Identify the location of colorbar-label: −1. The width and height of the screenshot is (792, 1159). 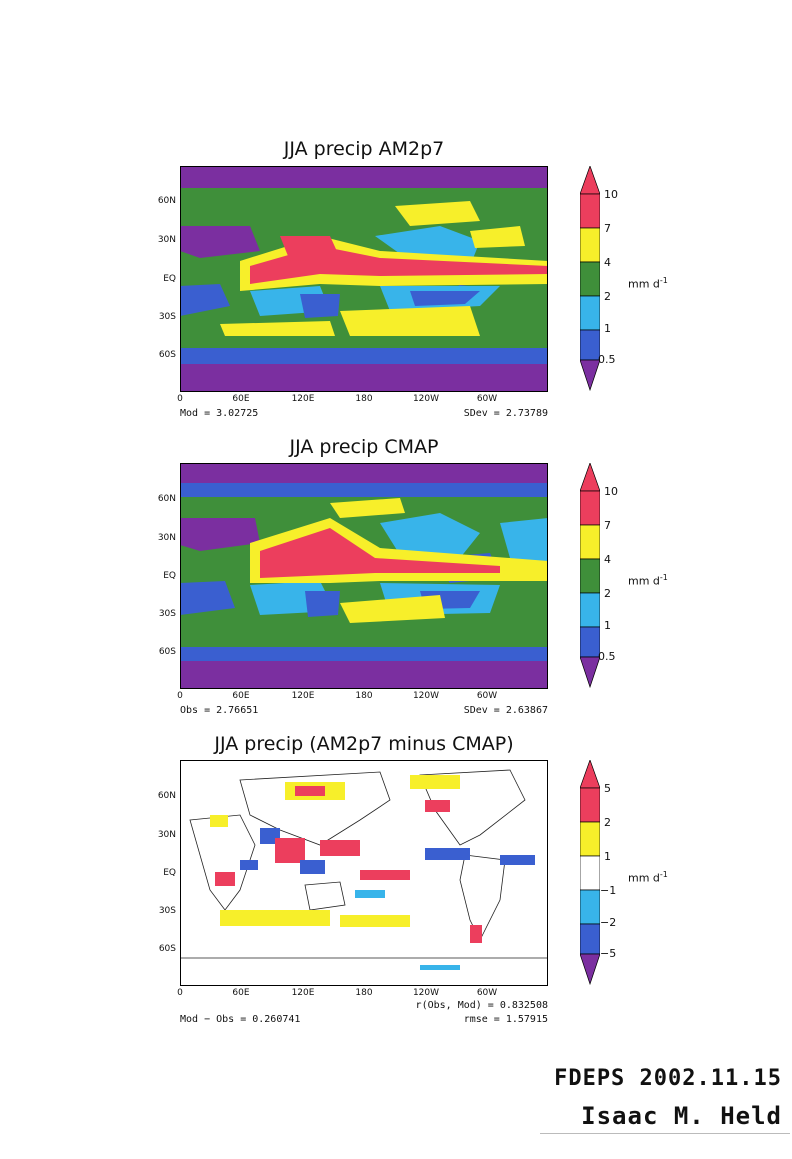
(608, 890).